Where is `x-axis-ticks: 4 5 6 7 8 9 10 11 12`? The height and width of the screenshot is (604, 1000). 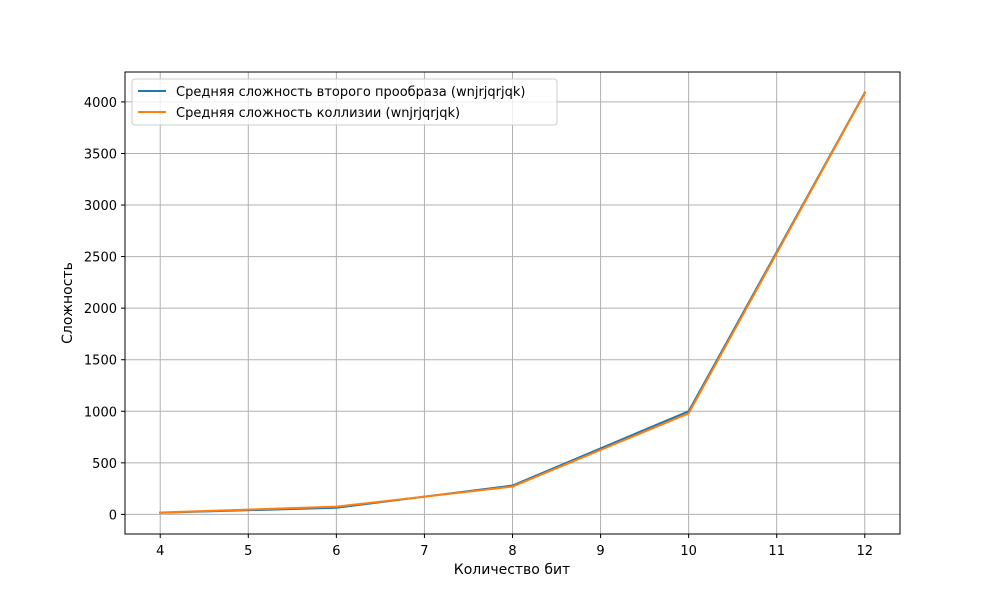 x-axis-ticks: 4 5 6 7 8 9 10 11 12 is located at coordinates (514, 546).